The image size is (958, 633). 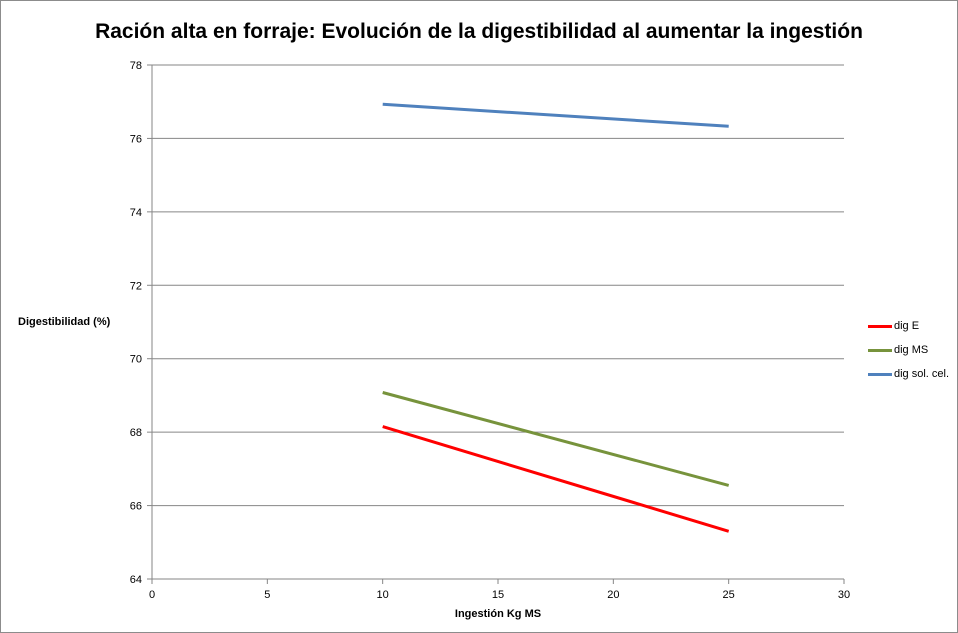 I want to click on y-tick-label: 68, so click(x=136, y=433).